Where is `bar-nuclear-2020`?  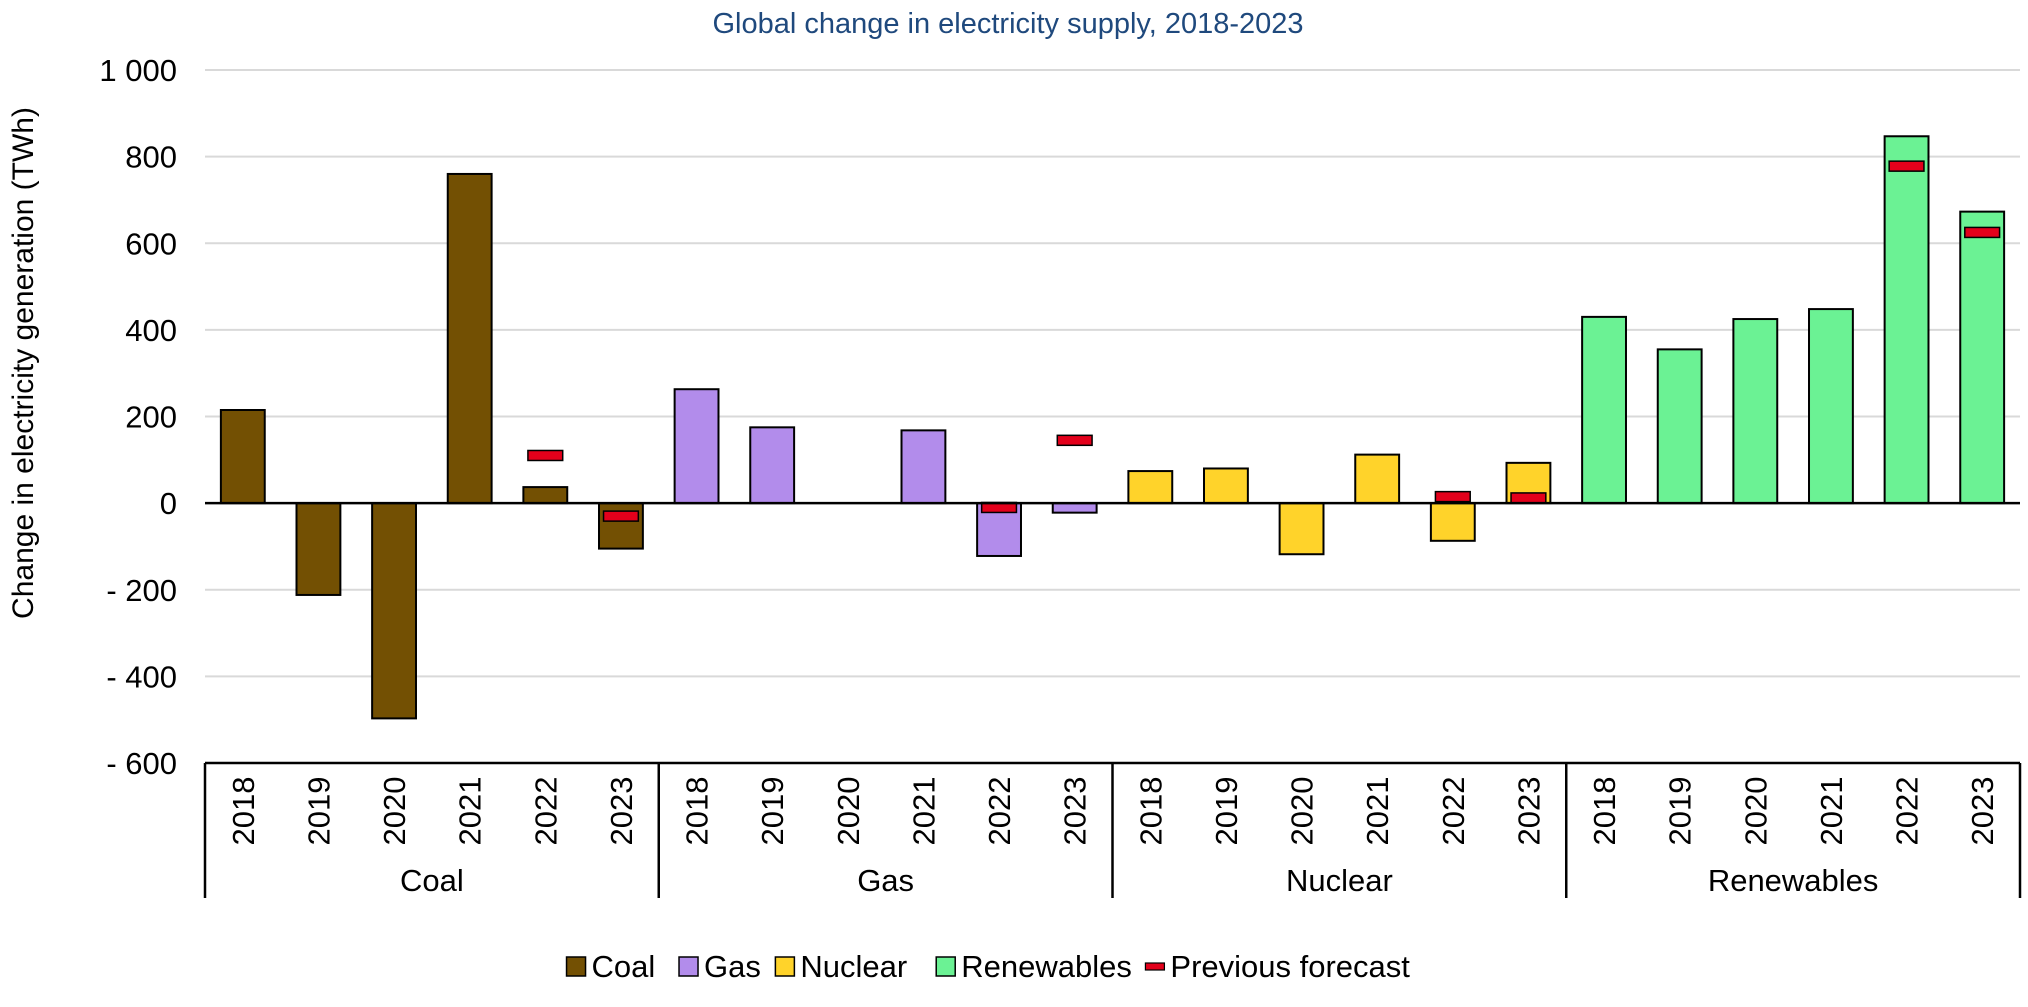
bar-nuclear-2020 is located at coordinates (1301, 529).